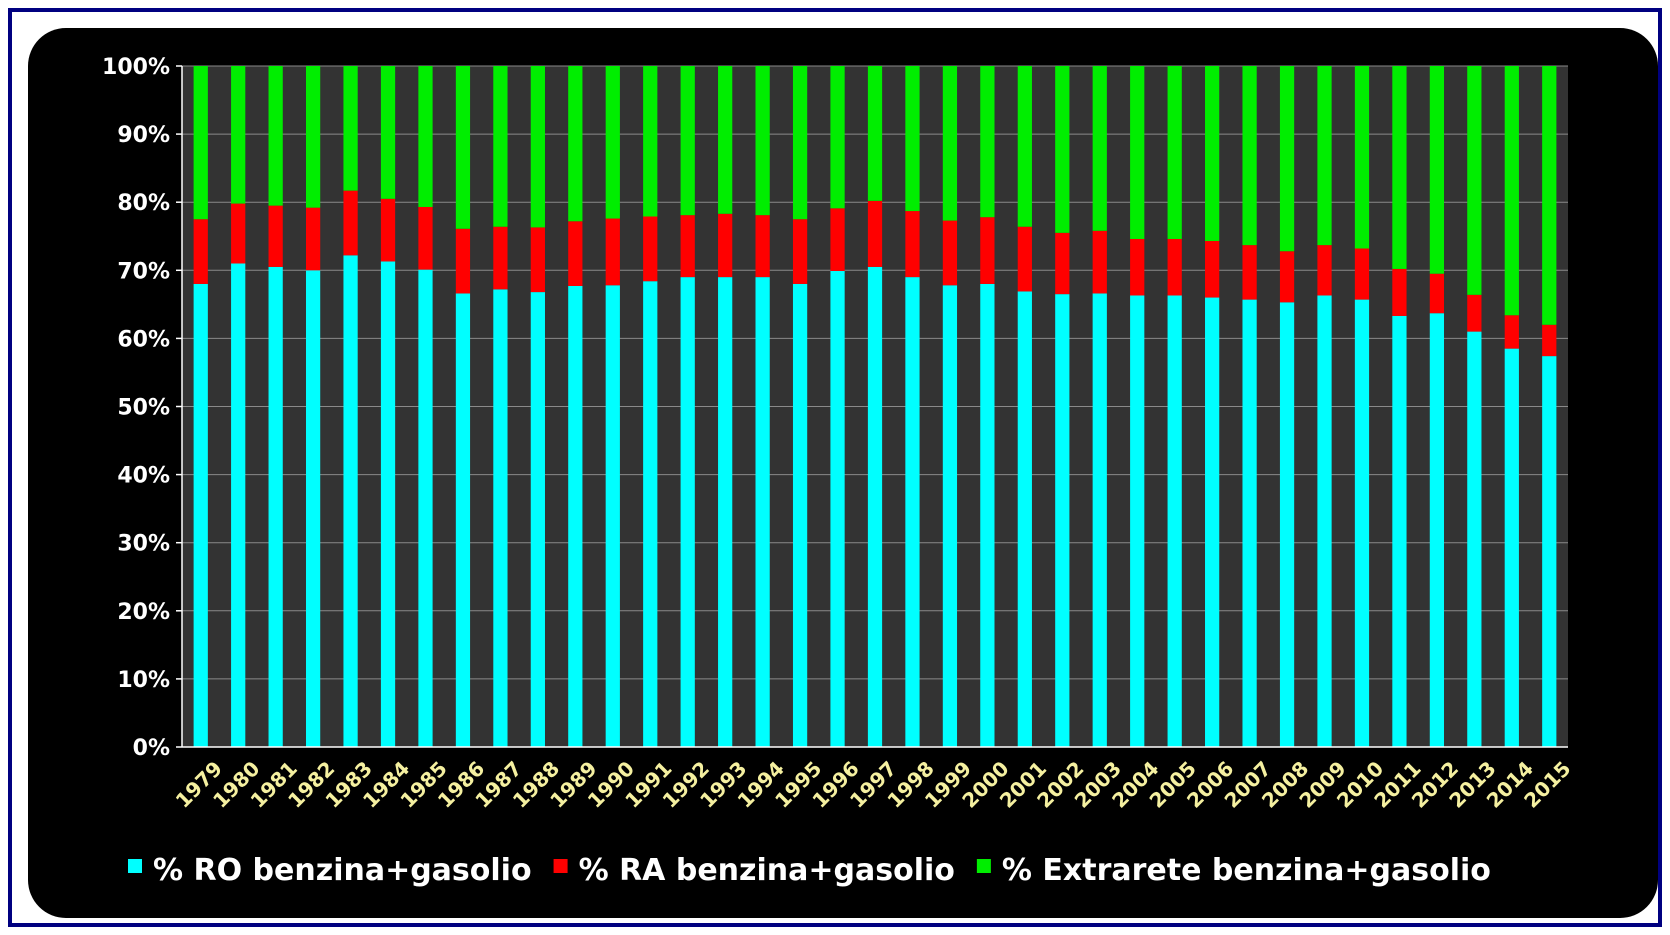  What do you see at coordinates (575, 253) in the screenshot?
I see `bar-segment-ra-1989` at bounding box center [575, 253].